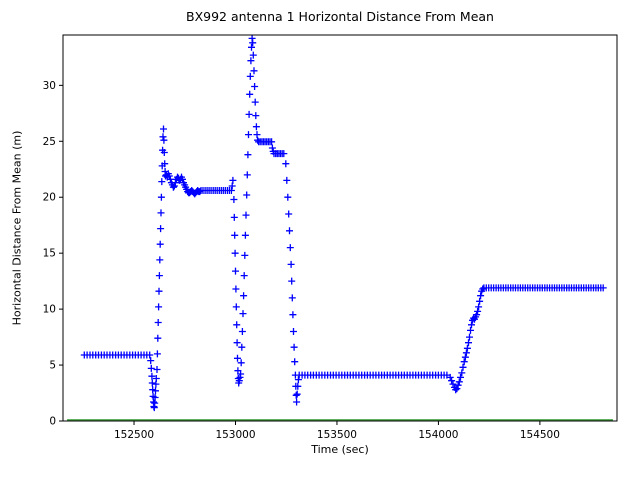 This screenshot has height=480, width=640. I want to click on y-axis-label: Horizontal Distance From Mean (m), so click(17, 228).